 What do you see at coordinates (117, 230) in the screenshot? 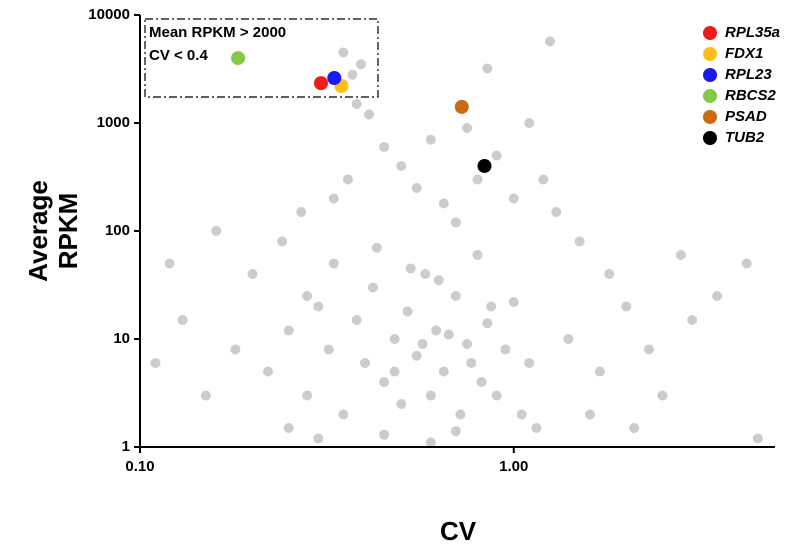
I see `y-tick-label: 100` at bounding box center [117, 230].